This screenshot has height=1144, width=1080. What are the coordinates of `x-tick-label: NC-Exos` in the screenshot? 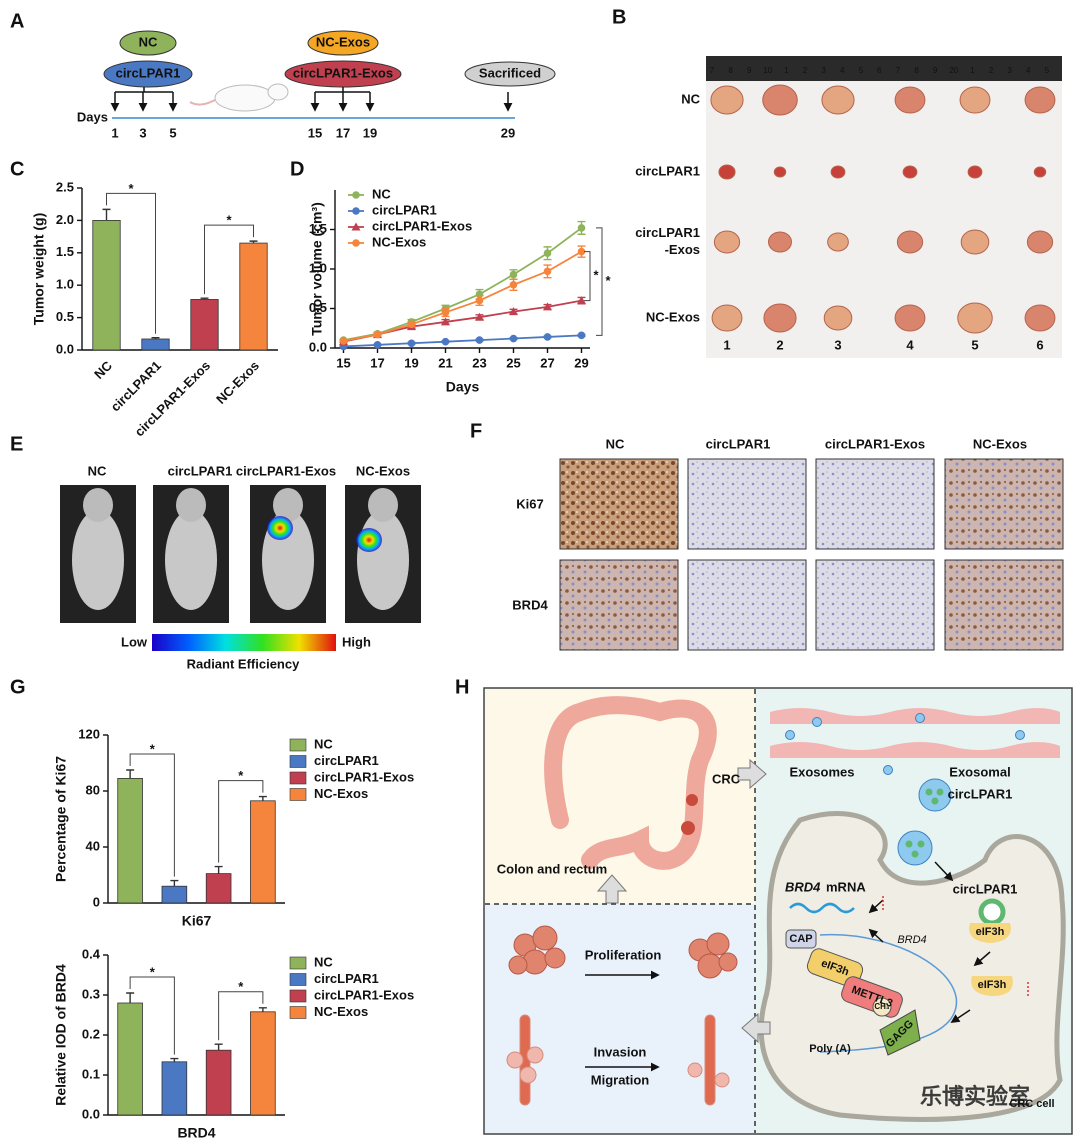 It's located at (237, 382).